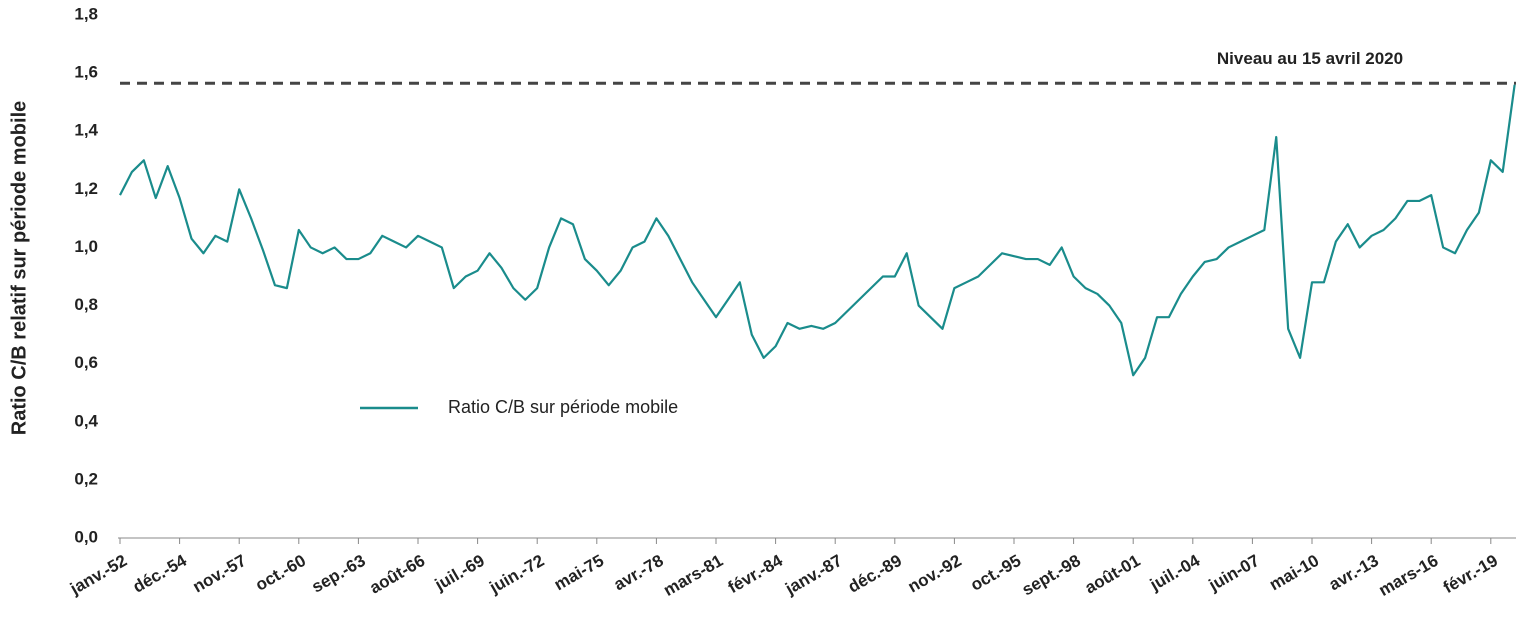  I want to click on x-tick-label: mai-75, so click(579, 572).